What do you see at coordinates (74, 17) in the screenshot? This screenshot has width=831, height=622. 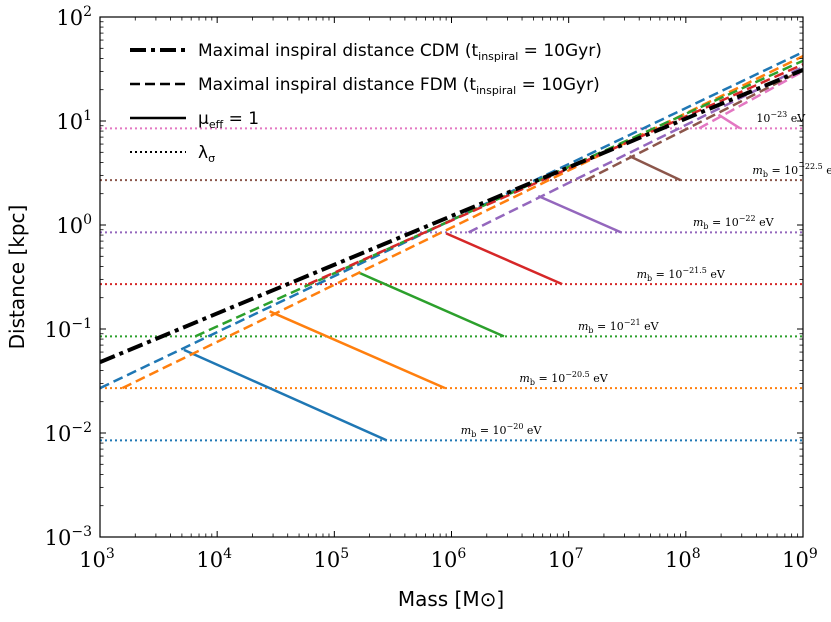 I see `y-tick-label-5: 10²` at bounding box center [74, 17].